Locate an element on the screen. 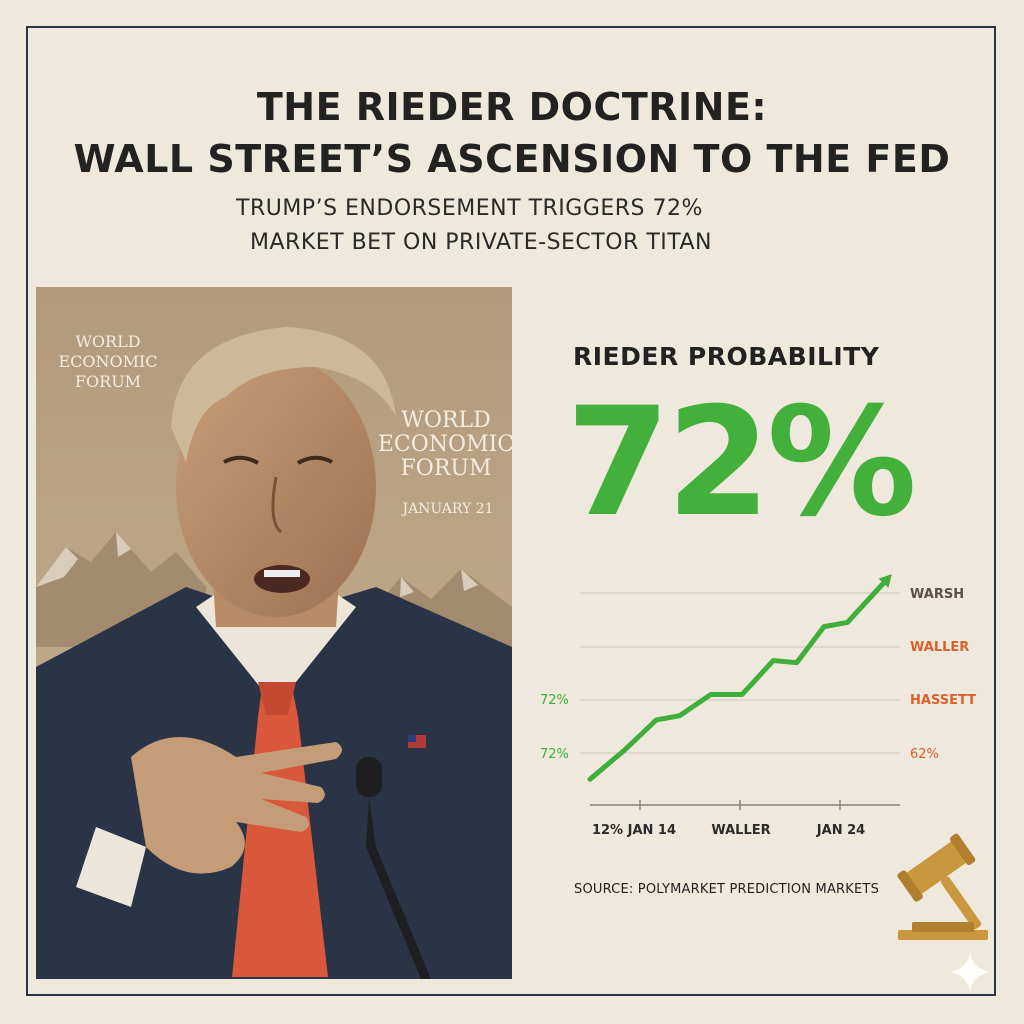 Image resolution: width=1024 pixels, height=1024 pixels. source-note: SOURCE: POLYMARKET PREDICTION MARKETS is located at coordinates (727, 889).